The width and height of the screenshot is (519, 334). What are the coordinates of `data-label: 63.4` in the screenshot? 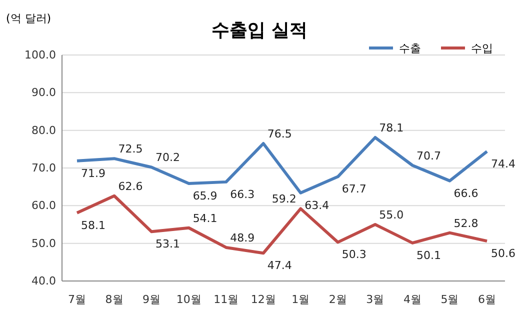 It's located at (317, 205).